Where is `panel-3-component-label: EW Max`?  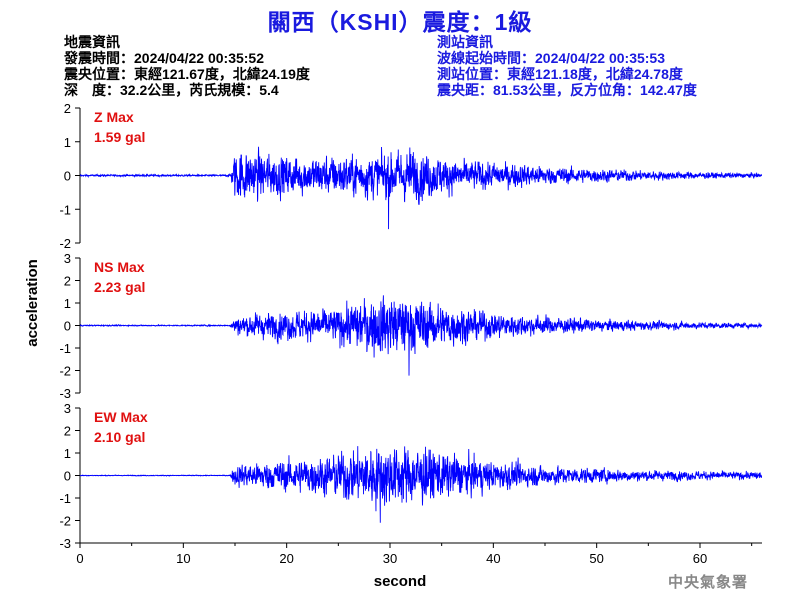 panel-3-component-label: EW Max is located at coordinates (121, 417).